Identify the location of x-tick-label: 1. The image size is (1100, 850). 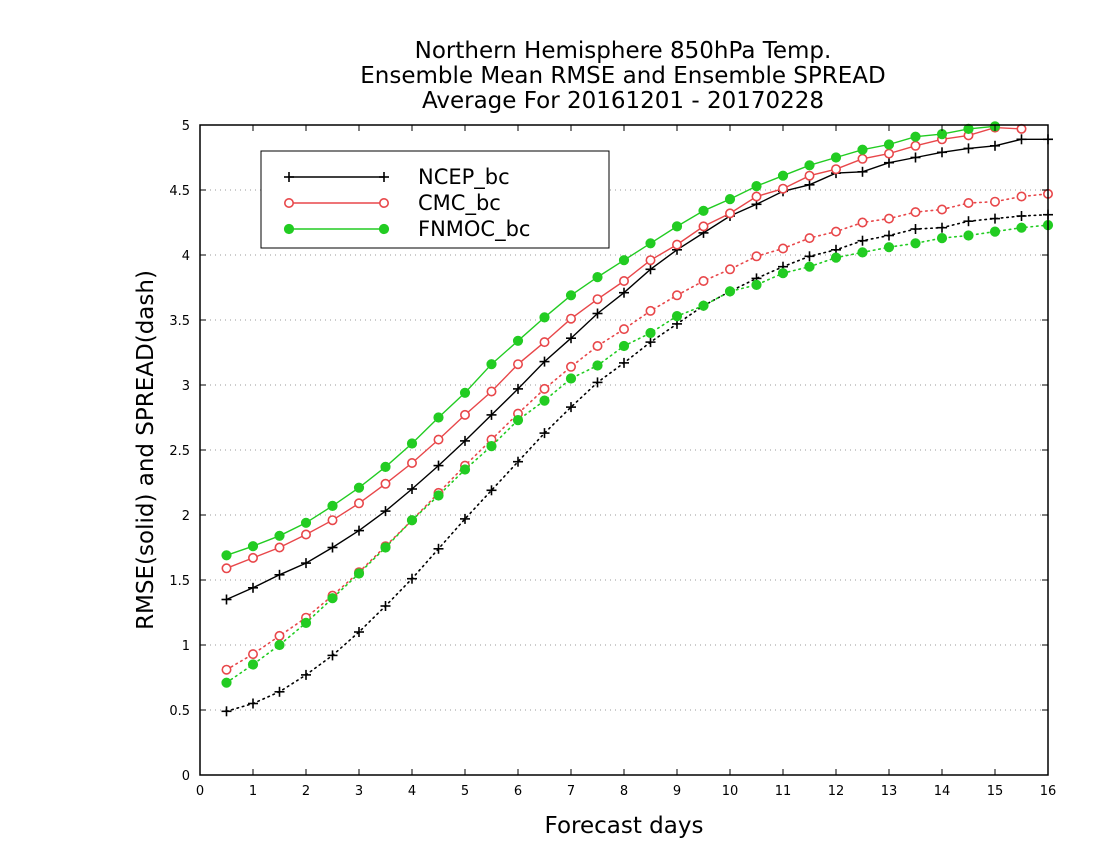
(253, 791).